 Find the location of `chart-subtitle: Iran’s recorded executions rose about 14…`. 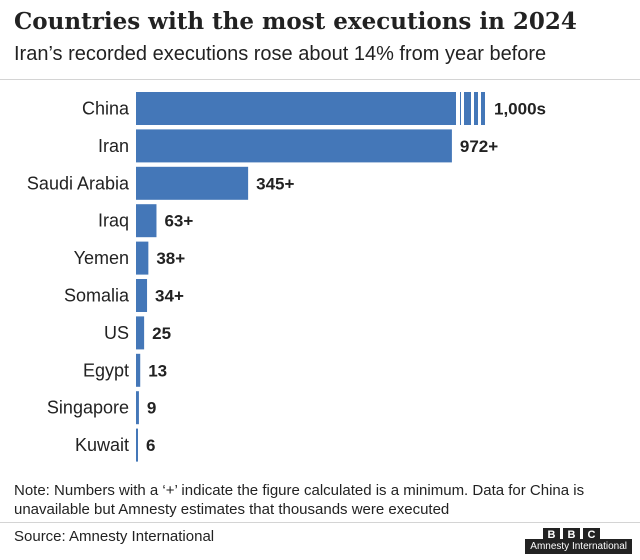

chart-subtitle: Iran’s recorded executions rose about 14… is located at coordinates (280, 54).